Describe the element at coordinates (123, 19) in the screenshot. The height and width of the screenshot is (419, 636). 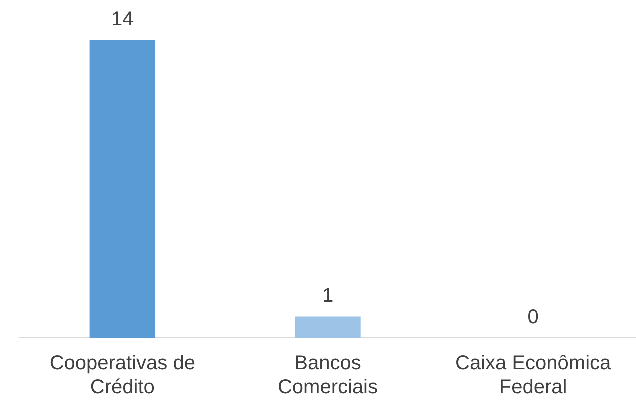
I see `data-label: 14` at that location.